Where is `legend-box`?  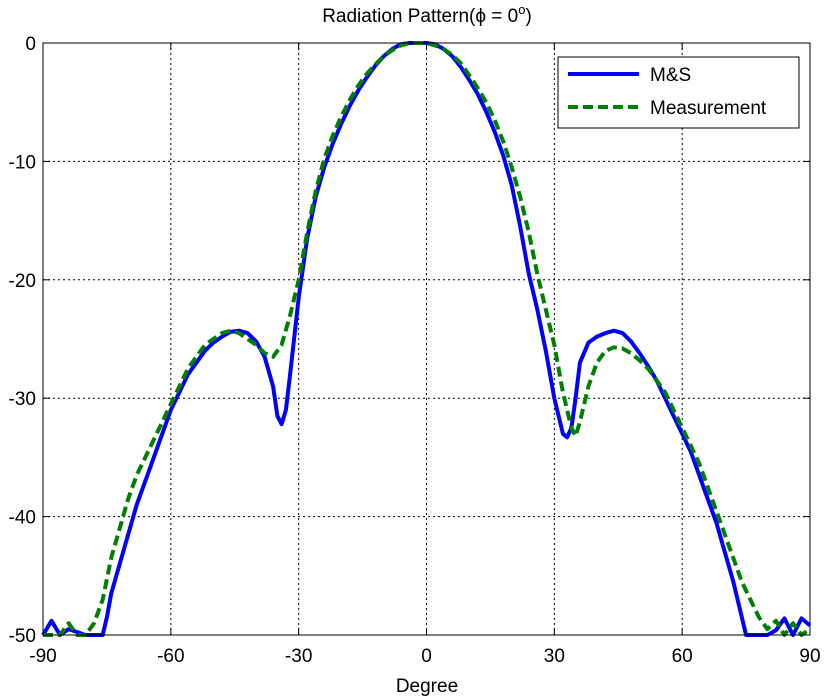
legend-box is located at coordinates (678, 92).